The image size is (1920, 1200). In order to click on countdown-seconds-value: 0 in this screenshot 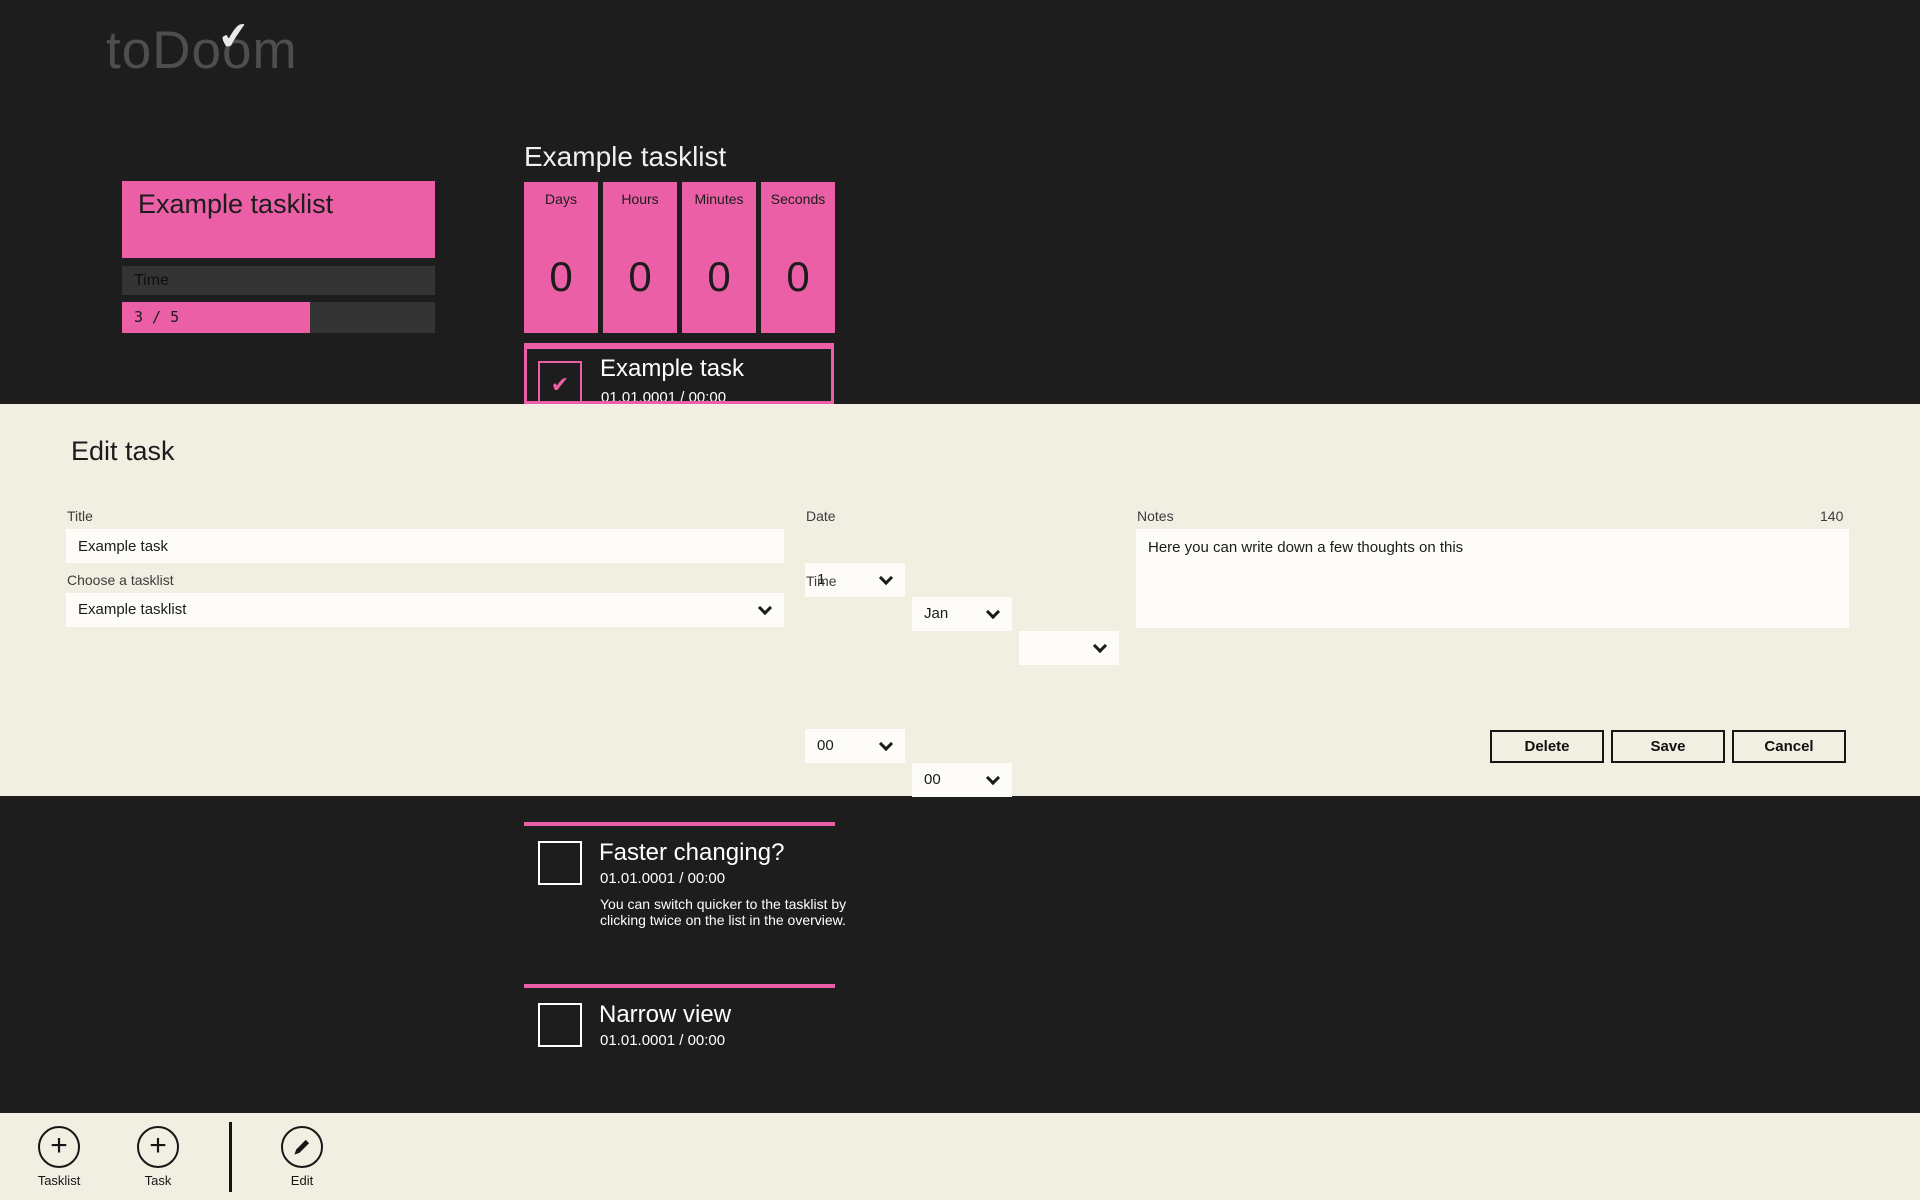, I will do `click(798, 276)`.